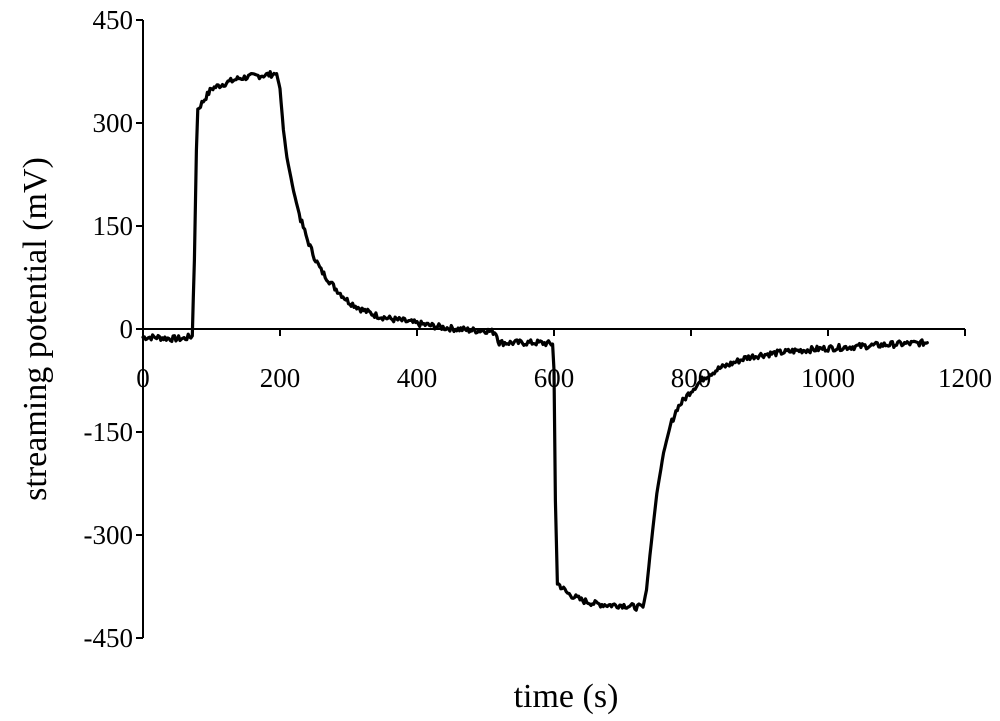  I want to click on y-tick-label: -300, so click(109, 535).